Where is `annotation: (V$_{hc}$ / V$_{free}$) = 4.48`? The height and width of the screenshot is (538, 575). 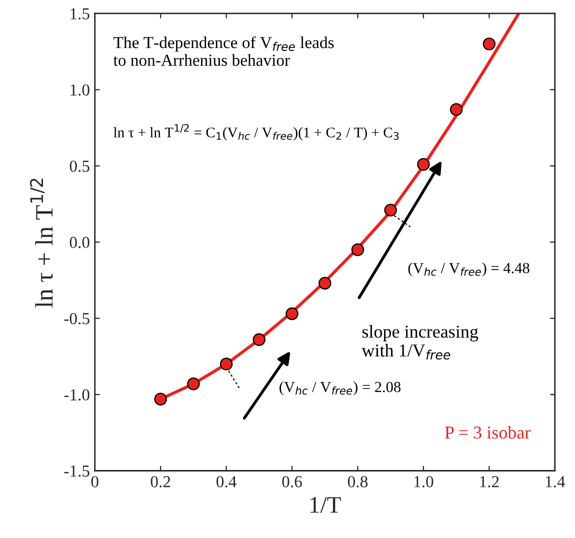 annotation: (V$_{hc}$ / V$_{free}$) = 4.48 is located at coordinates (469, 269).